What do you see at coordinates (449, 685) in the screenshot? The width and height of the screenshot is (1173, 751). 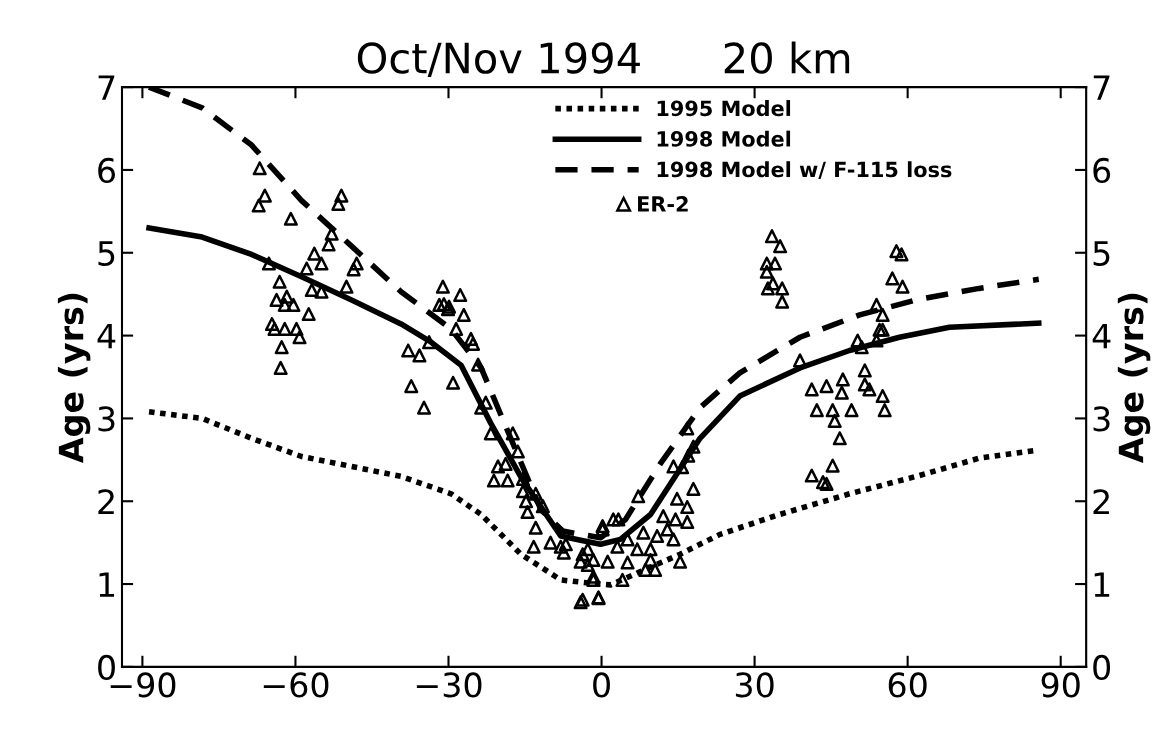 I see `x-tick-label: −30` at bounding box center [449, 685].